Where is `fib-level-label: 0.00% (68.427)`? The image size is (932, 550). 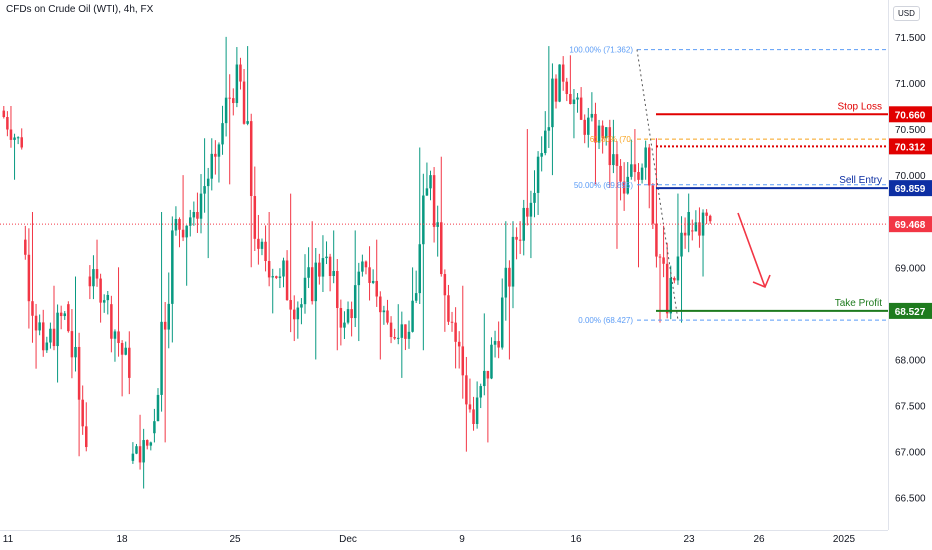
fib-level-label: 0.00% (68.427) is located at coordinates (605, 320).